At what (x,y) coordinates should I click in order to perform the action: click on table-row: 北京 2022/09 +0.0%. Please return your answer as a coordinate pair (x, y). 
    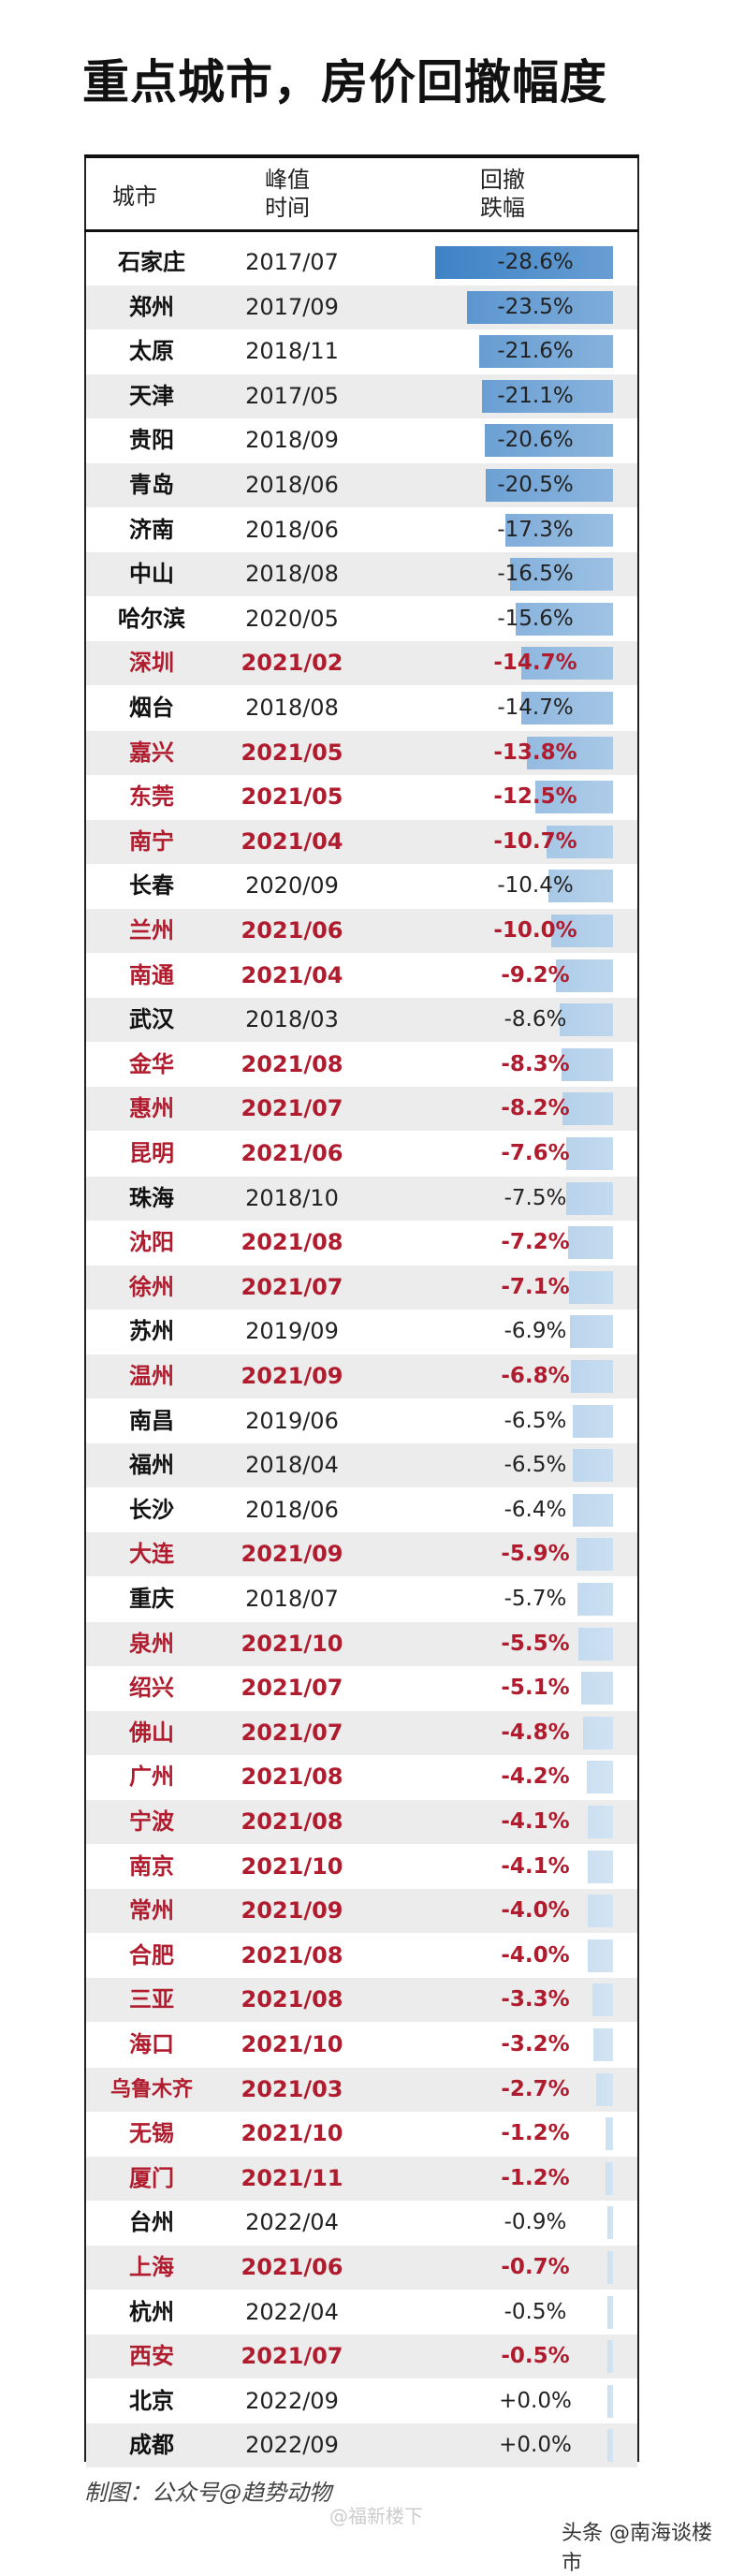
    Looking at the image, I should click on (361, 2401).